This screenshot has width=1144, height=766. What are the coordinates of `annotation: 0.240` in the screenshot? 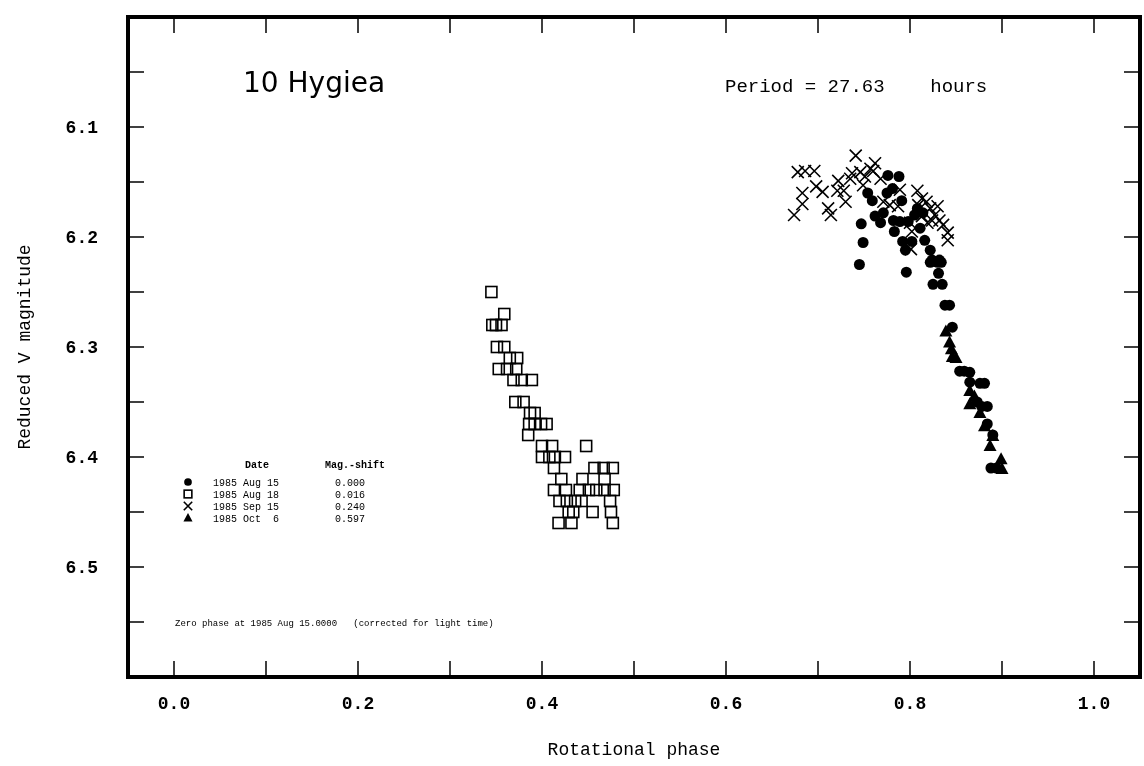 It's located at (350, 507).